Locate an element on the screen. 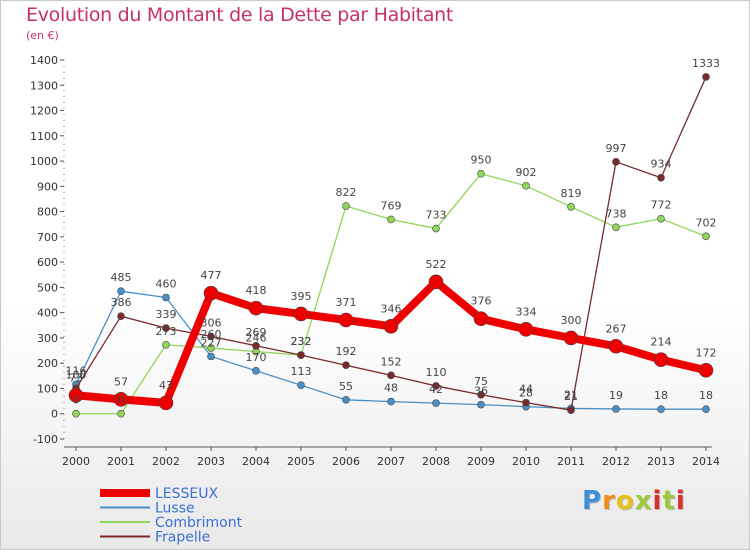  data-label-lesseux: 376 is located at coordinates (481, 301).